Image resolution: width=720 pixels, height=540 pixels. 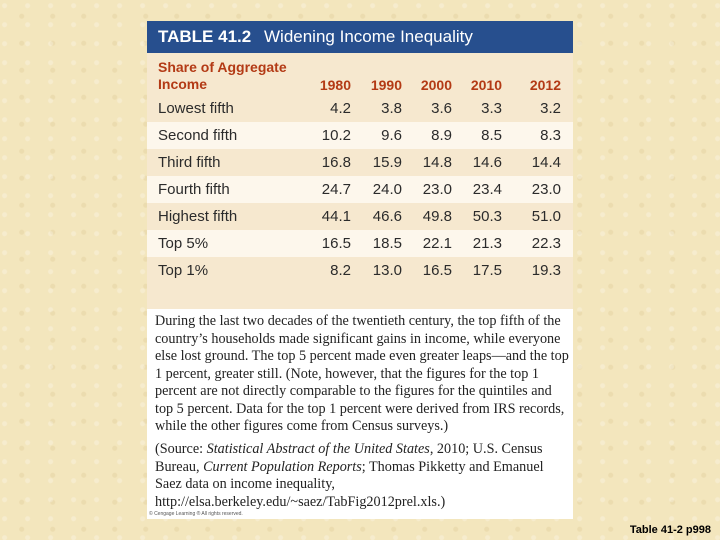 I want to click on table-cell: 18.5, so click(x=387, y=243).